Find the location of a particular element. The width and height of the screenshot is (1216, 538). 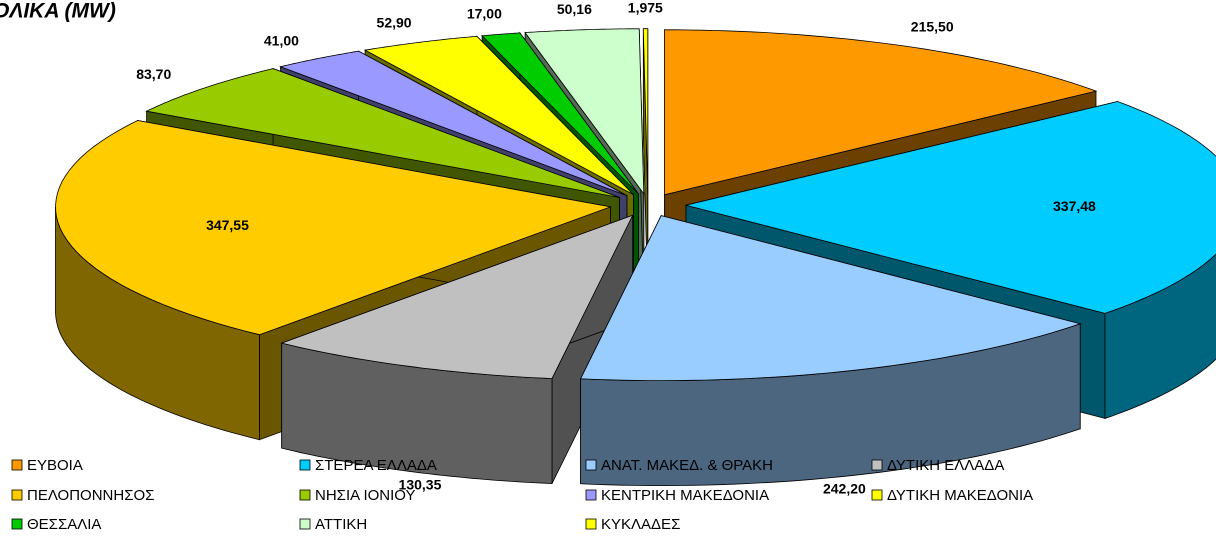

data-label: 347,55 is located at coordinates (227, 225).